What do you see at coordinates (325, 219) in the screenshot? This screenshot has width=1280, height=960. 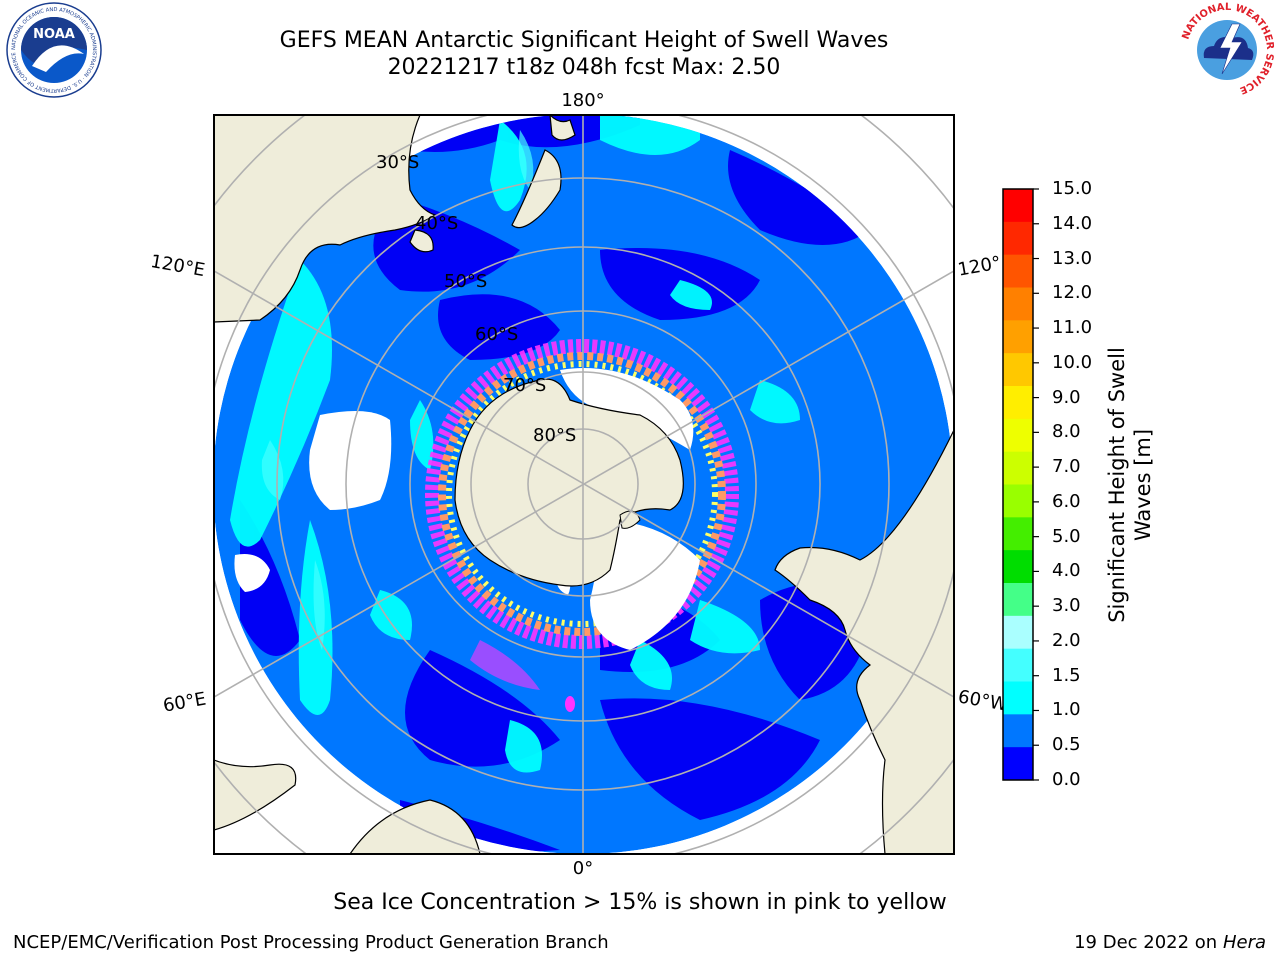 I see `australia` at bounding box center [325, 219].